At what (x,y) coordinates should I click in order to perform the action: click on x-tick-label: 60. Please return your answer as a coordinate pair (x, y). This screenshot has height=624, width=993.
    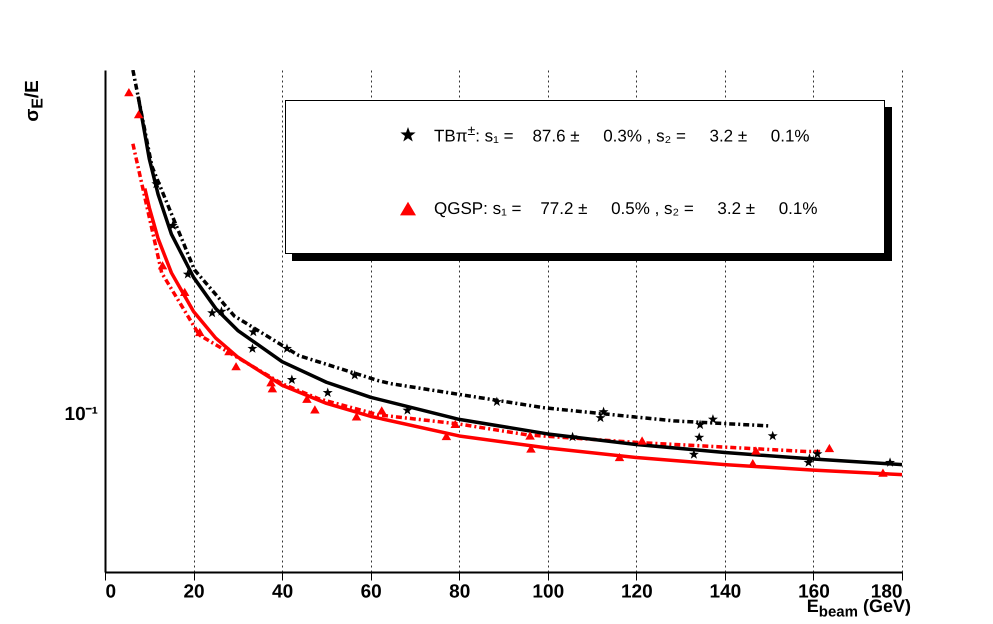
    Looking at the image, I should click on (371, 592).